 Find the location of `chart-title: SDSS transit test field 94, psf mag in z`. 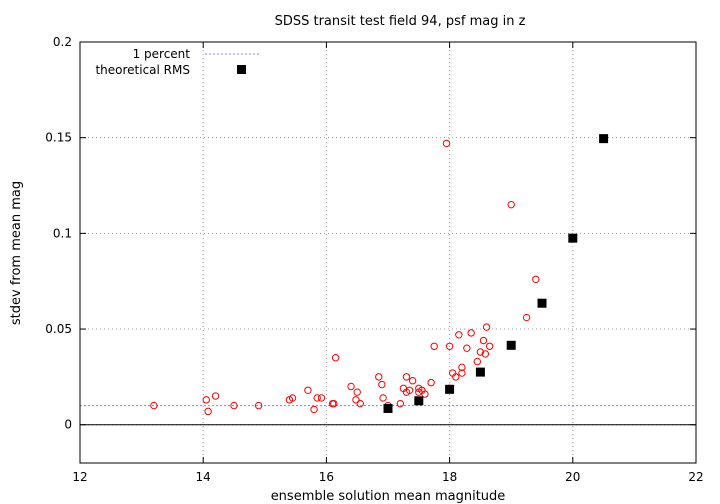

chart-title: SDSS transit test field 94, psf mag in z is located at coordinates (400, 21).